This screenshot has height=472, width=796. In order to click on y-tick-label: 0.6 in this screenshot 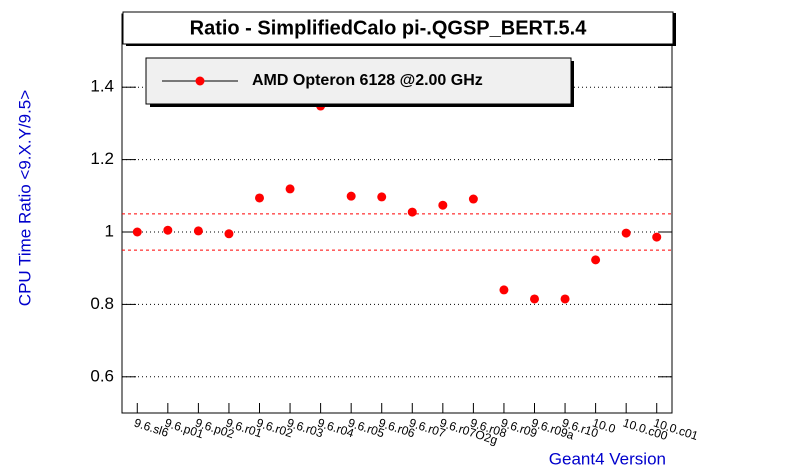, I will do `click(102, 375)`.